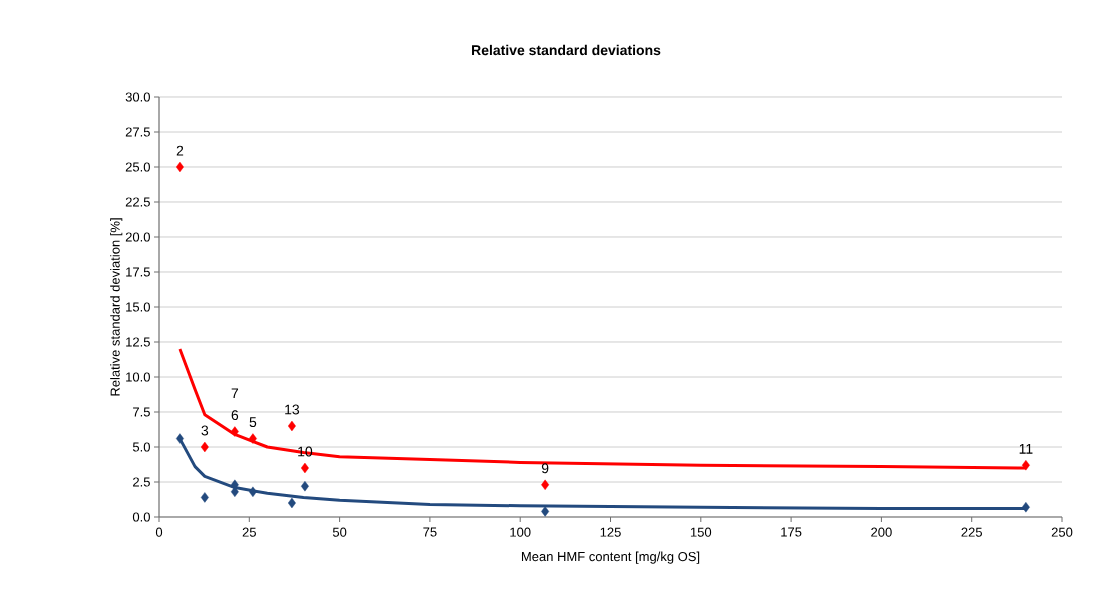  I want to click on x-tick-label: 225, so click(971, 532).